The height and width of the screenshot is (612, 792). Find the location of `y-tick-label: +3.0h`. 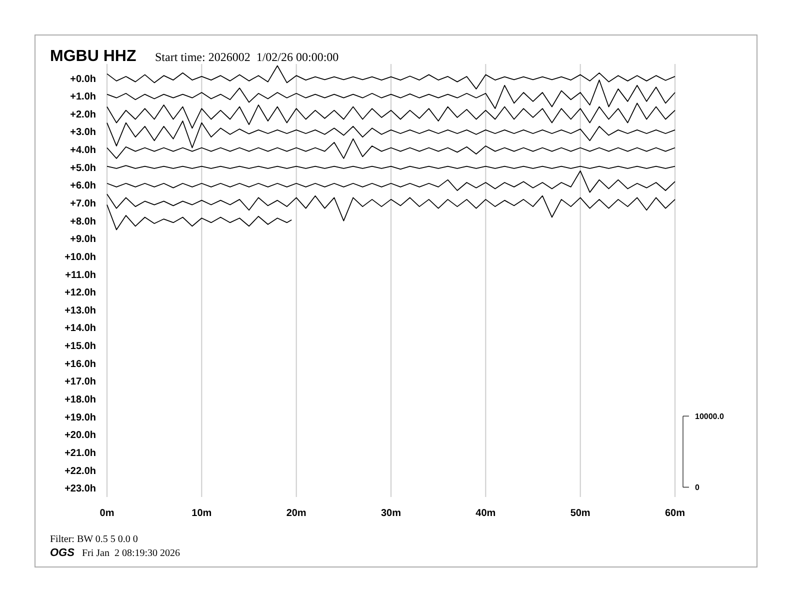

y-tick-label: +3.0h is located at coordinates (83, 132).